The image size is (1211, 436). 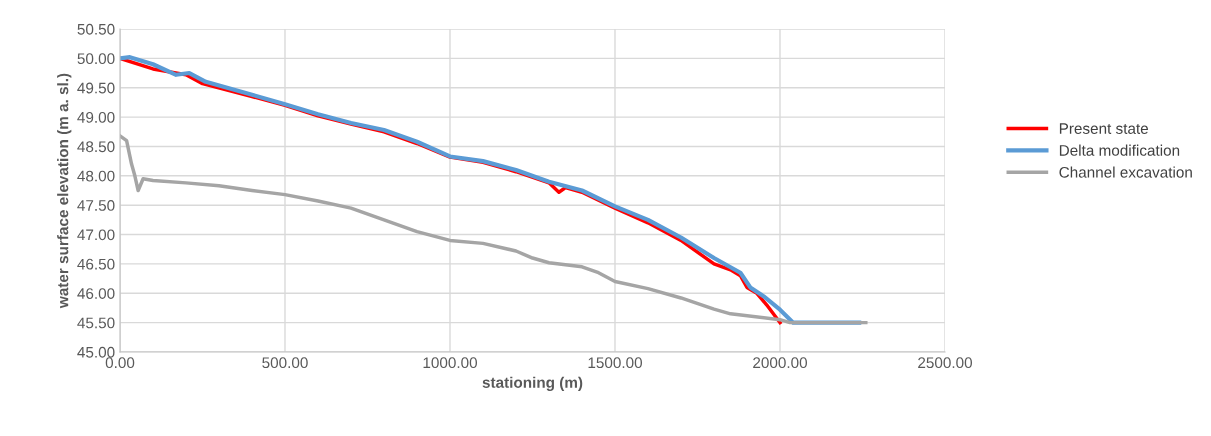 I want to click on y-tick-label: 45.50, so click(x=96, y=323).